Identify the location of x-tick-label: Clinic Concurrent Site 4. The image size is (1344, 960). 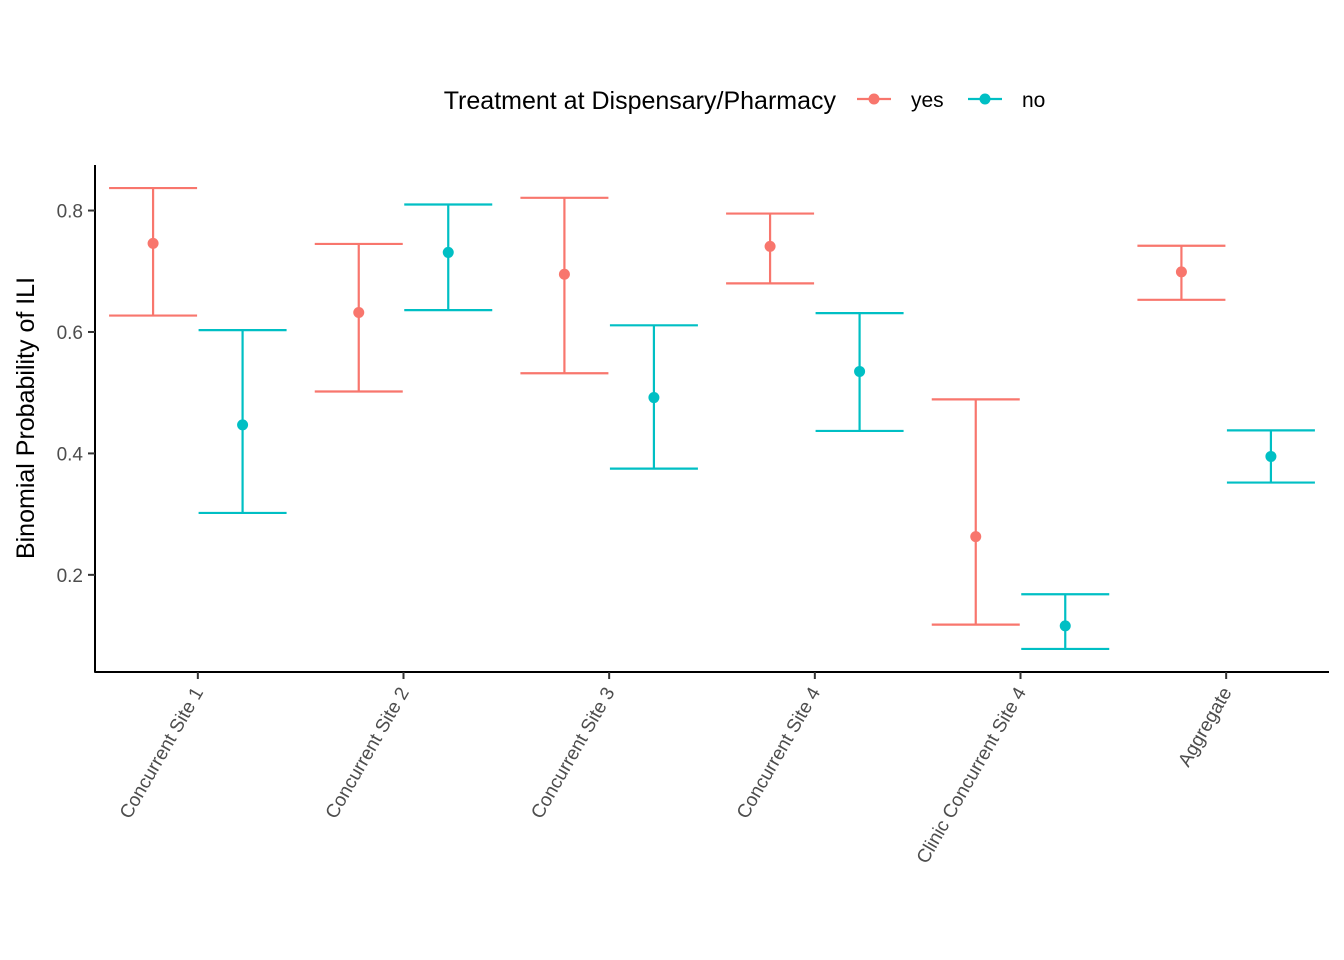
(972, 776).